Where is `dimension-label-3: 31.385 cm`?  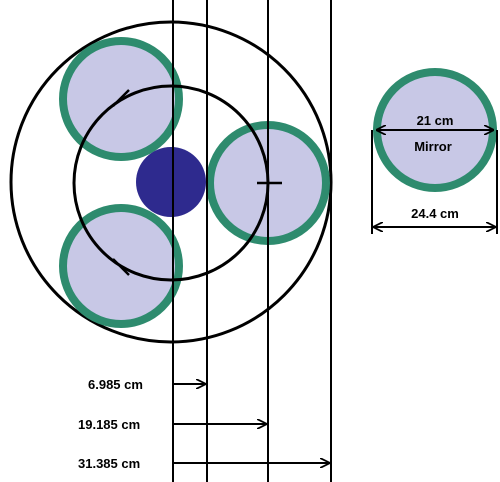
dimension-label-3: 31.385 cm is located at coordinates (109, 463).